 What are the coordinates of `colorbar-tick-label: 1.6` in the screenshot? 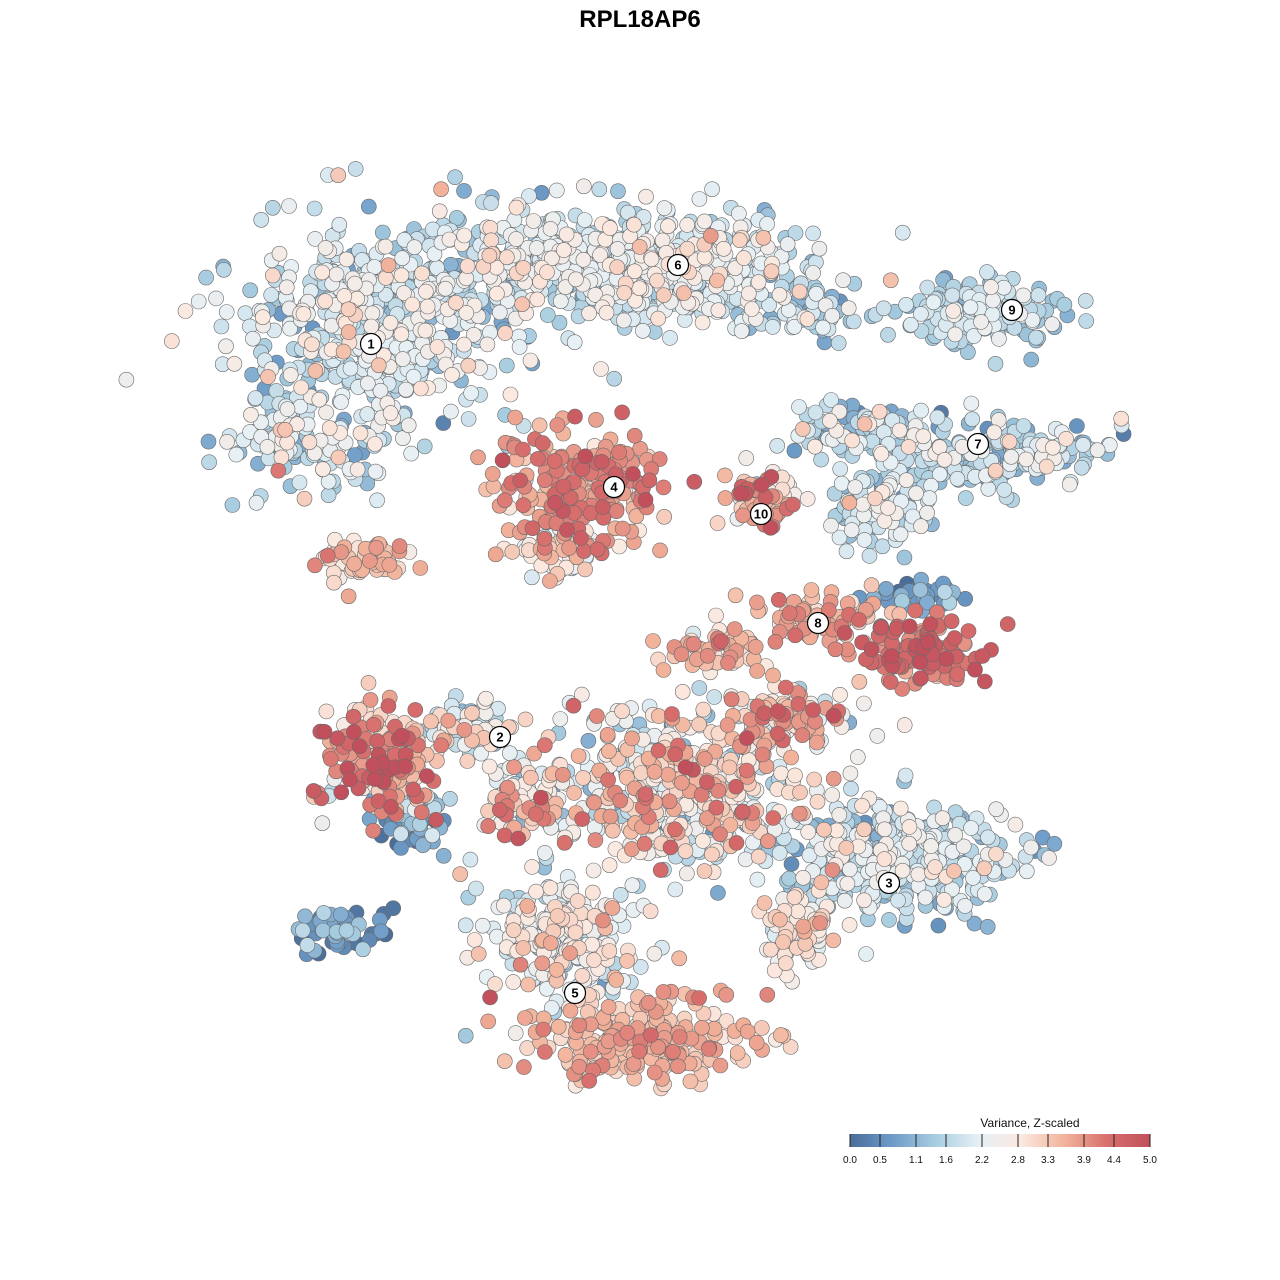 It's located at (946, 1160).